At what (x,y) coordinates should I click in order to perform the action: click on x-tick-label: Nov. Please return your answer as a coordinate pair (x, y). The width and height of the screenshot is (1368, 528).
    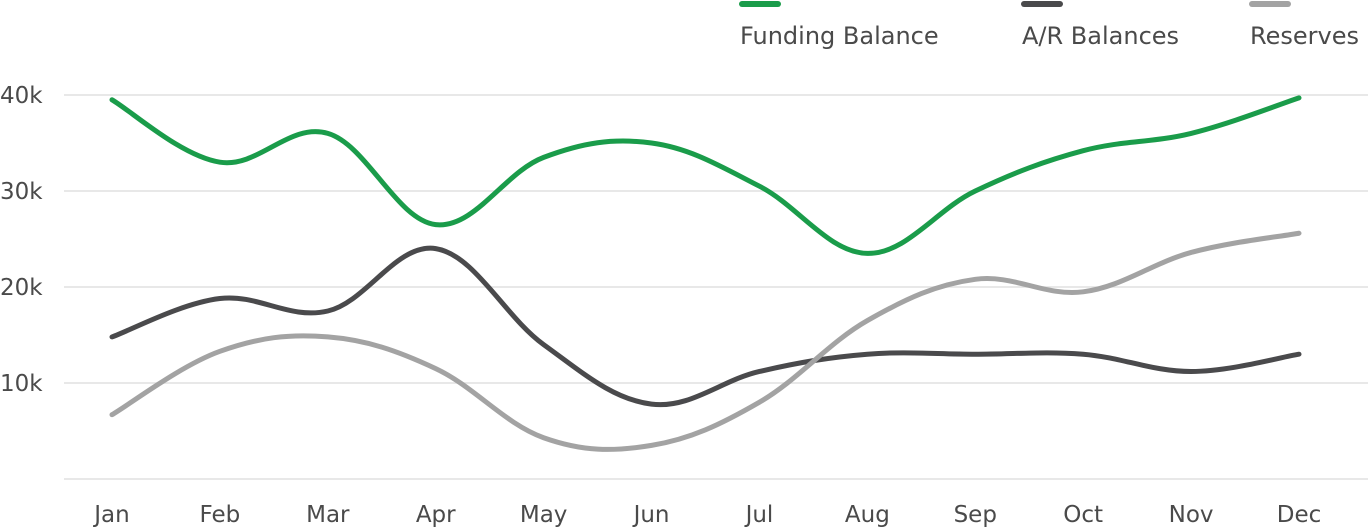
    Looking at the image, I should click on (1191, 515).